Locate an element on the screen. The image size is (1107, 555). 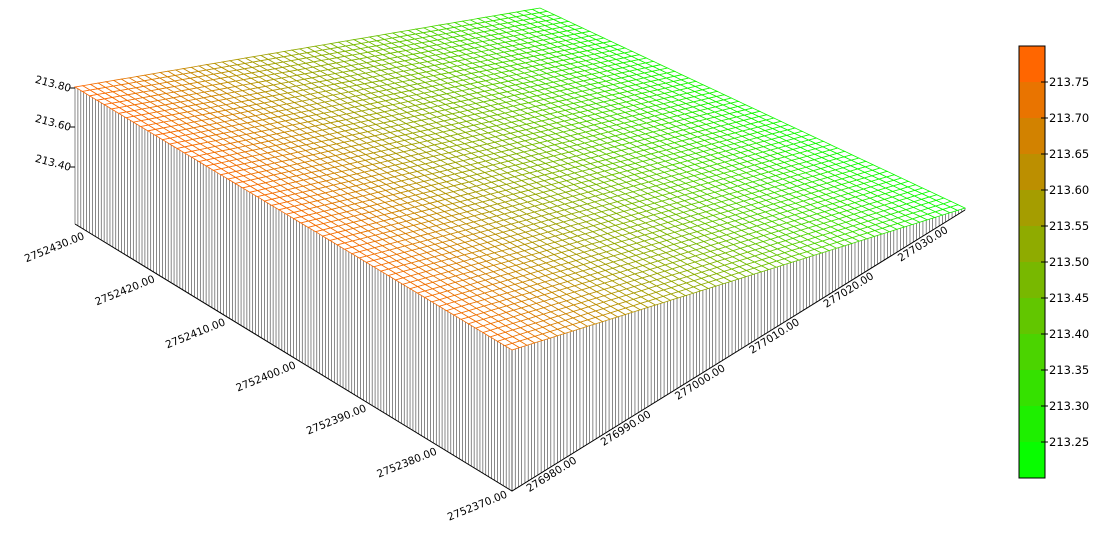
y-tick-label: 2752390.00 is located at coordinates (336, 420).